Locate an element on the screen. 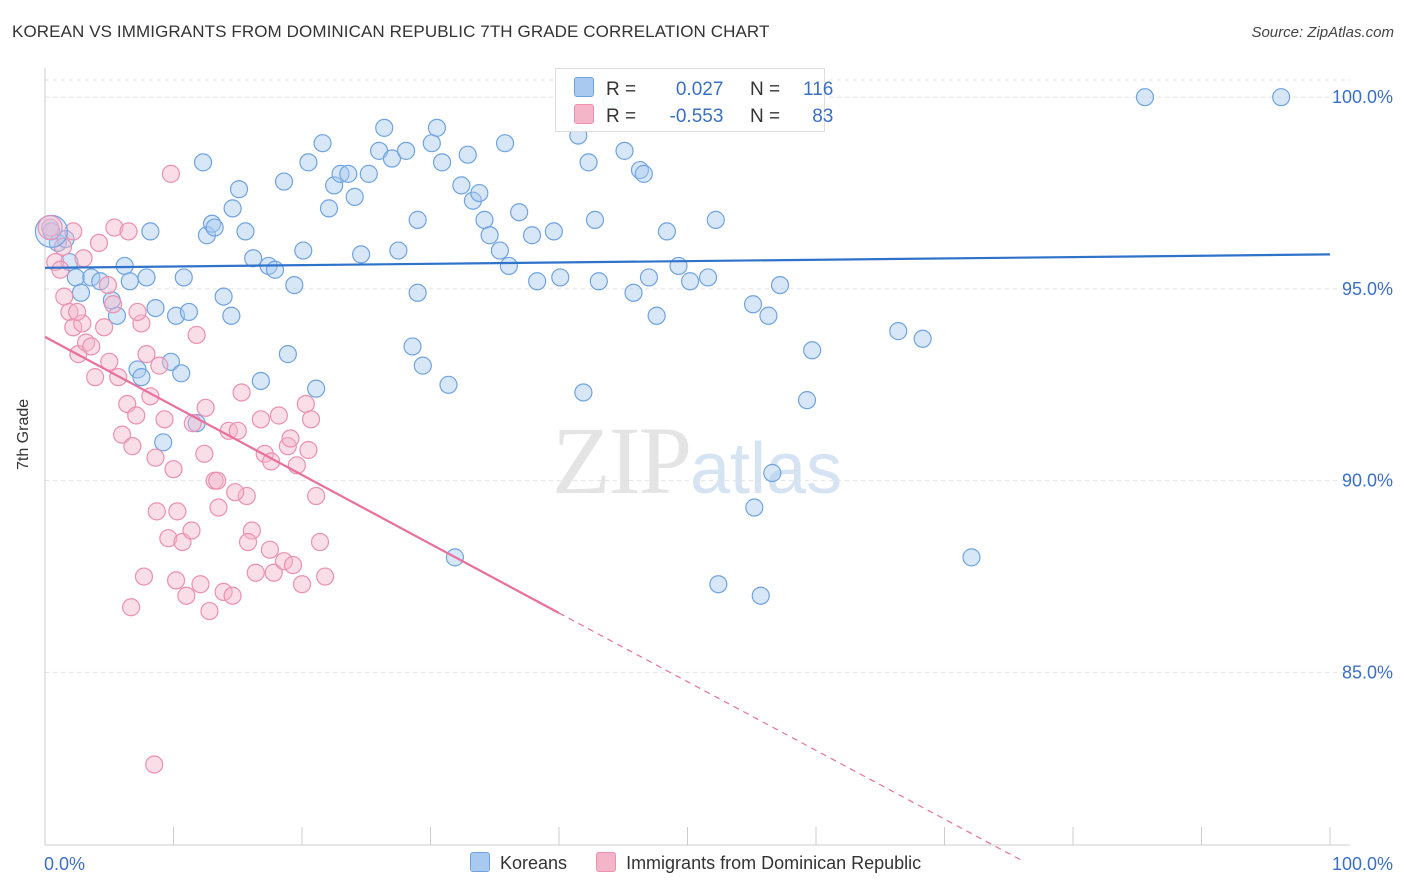 The width and height of the screenshot is (1406, 892). watermark-zip: ZIP is located at coordinates (622, 460).